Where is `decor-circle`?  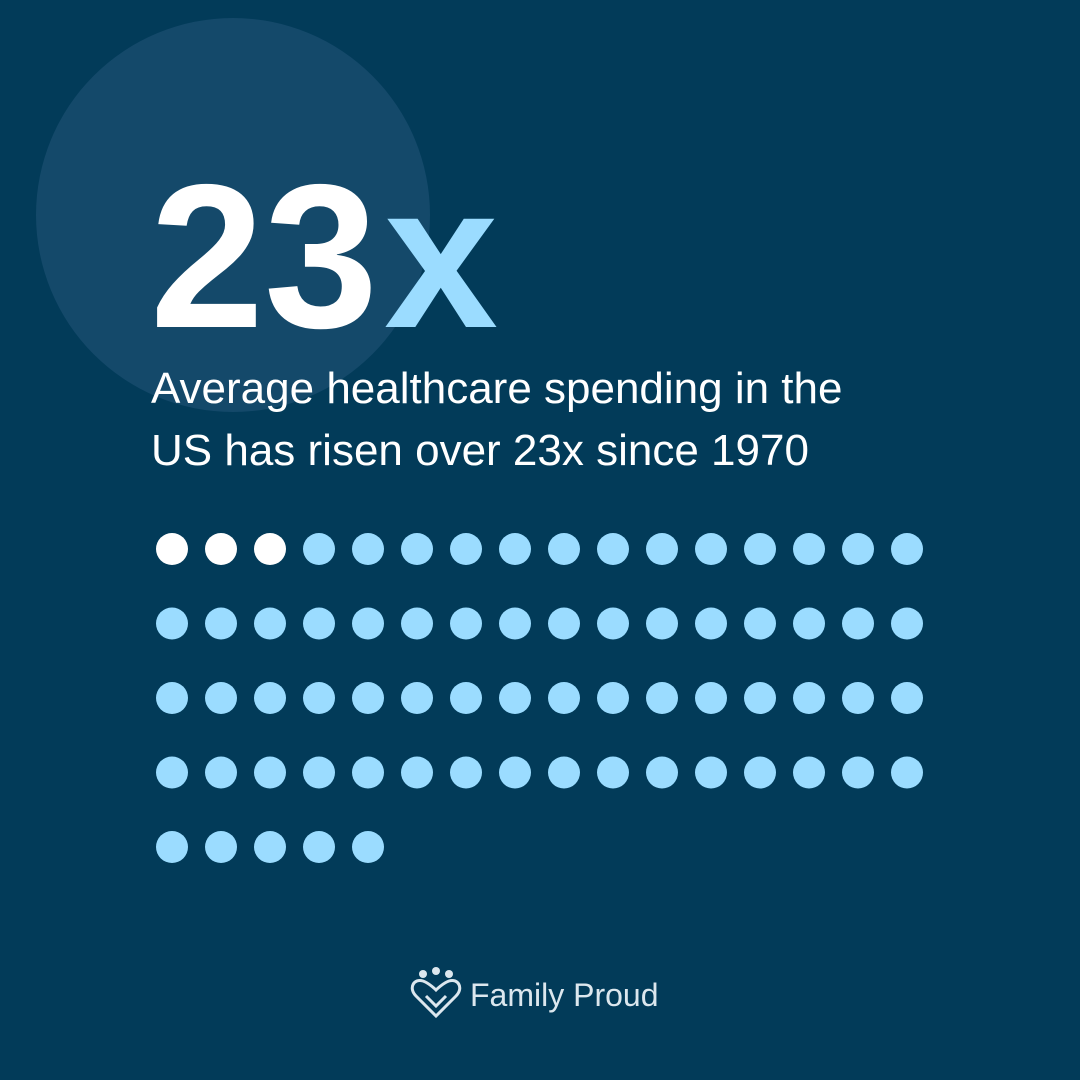 decor-circle is located at coordinates (233, 215).